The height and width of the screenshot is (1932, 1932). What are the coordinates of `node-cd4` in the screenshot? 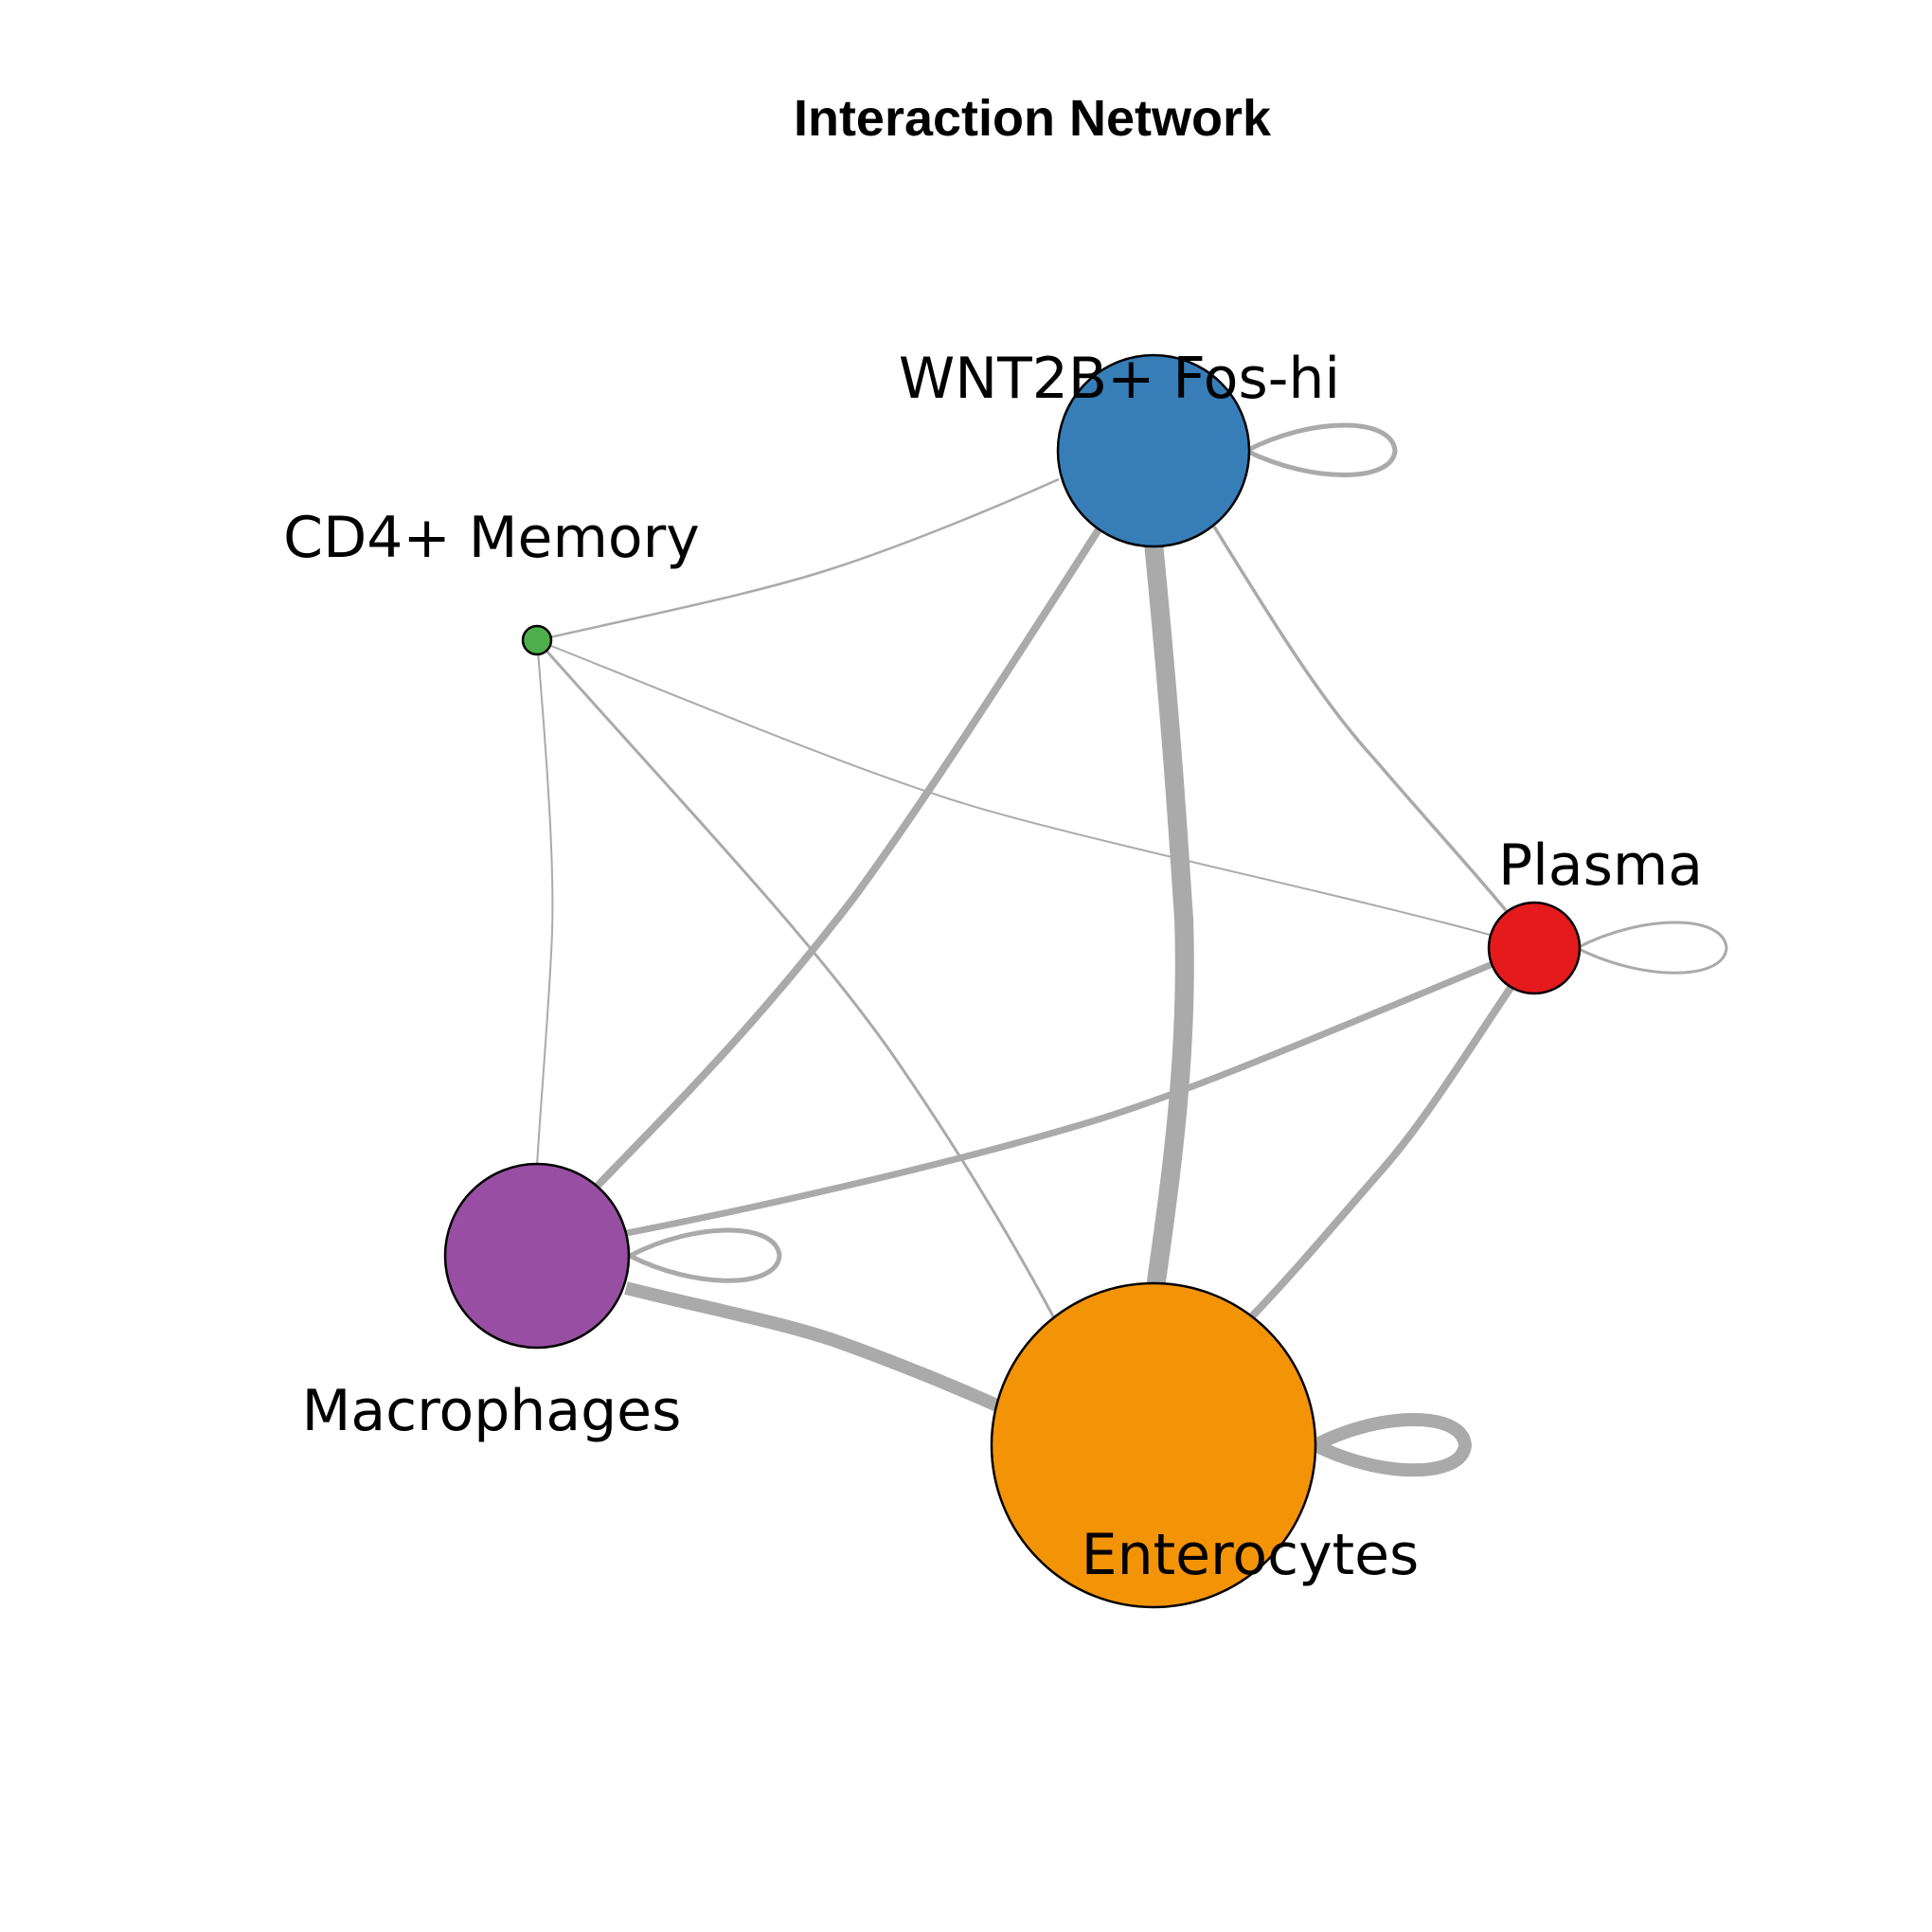 It's located at (537, 640).